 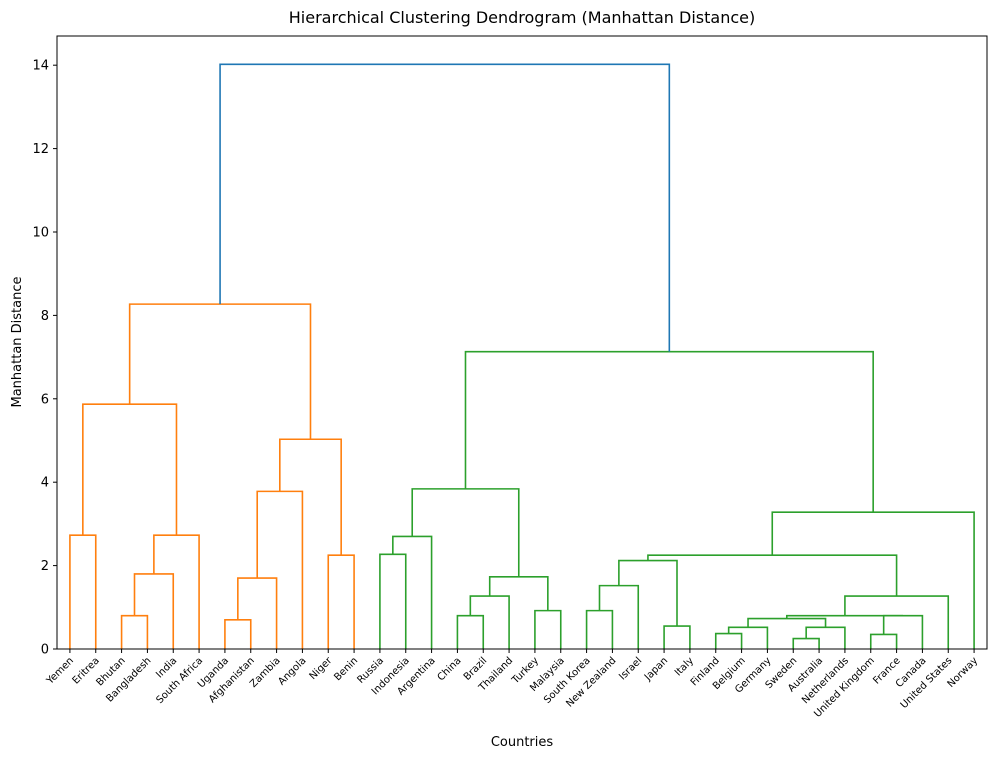 I want to click on x-tick-label: Angola, so click(x=292, y=671).